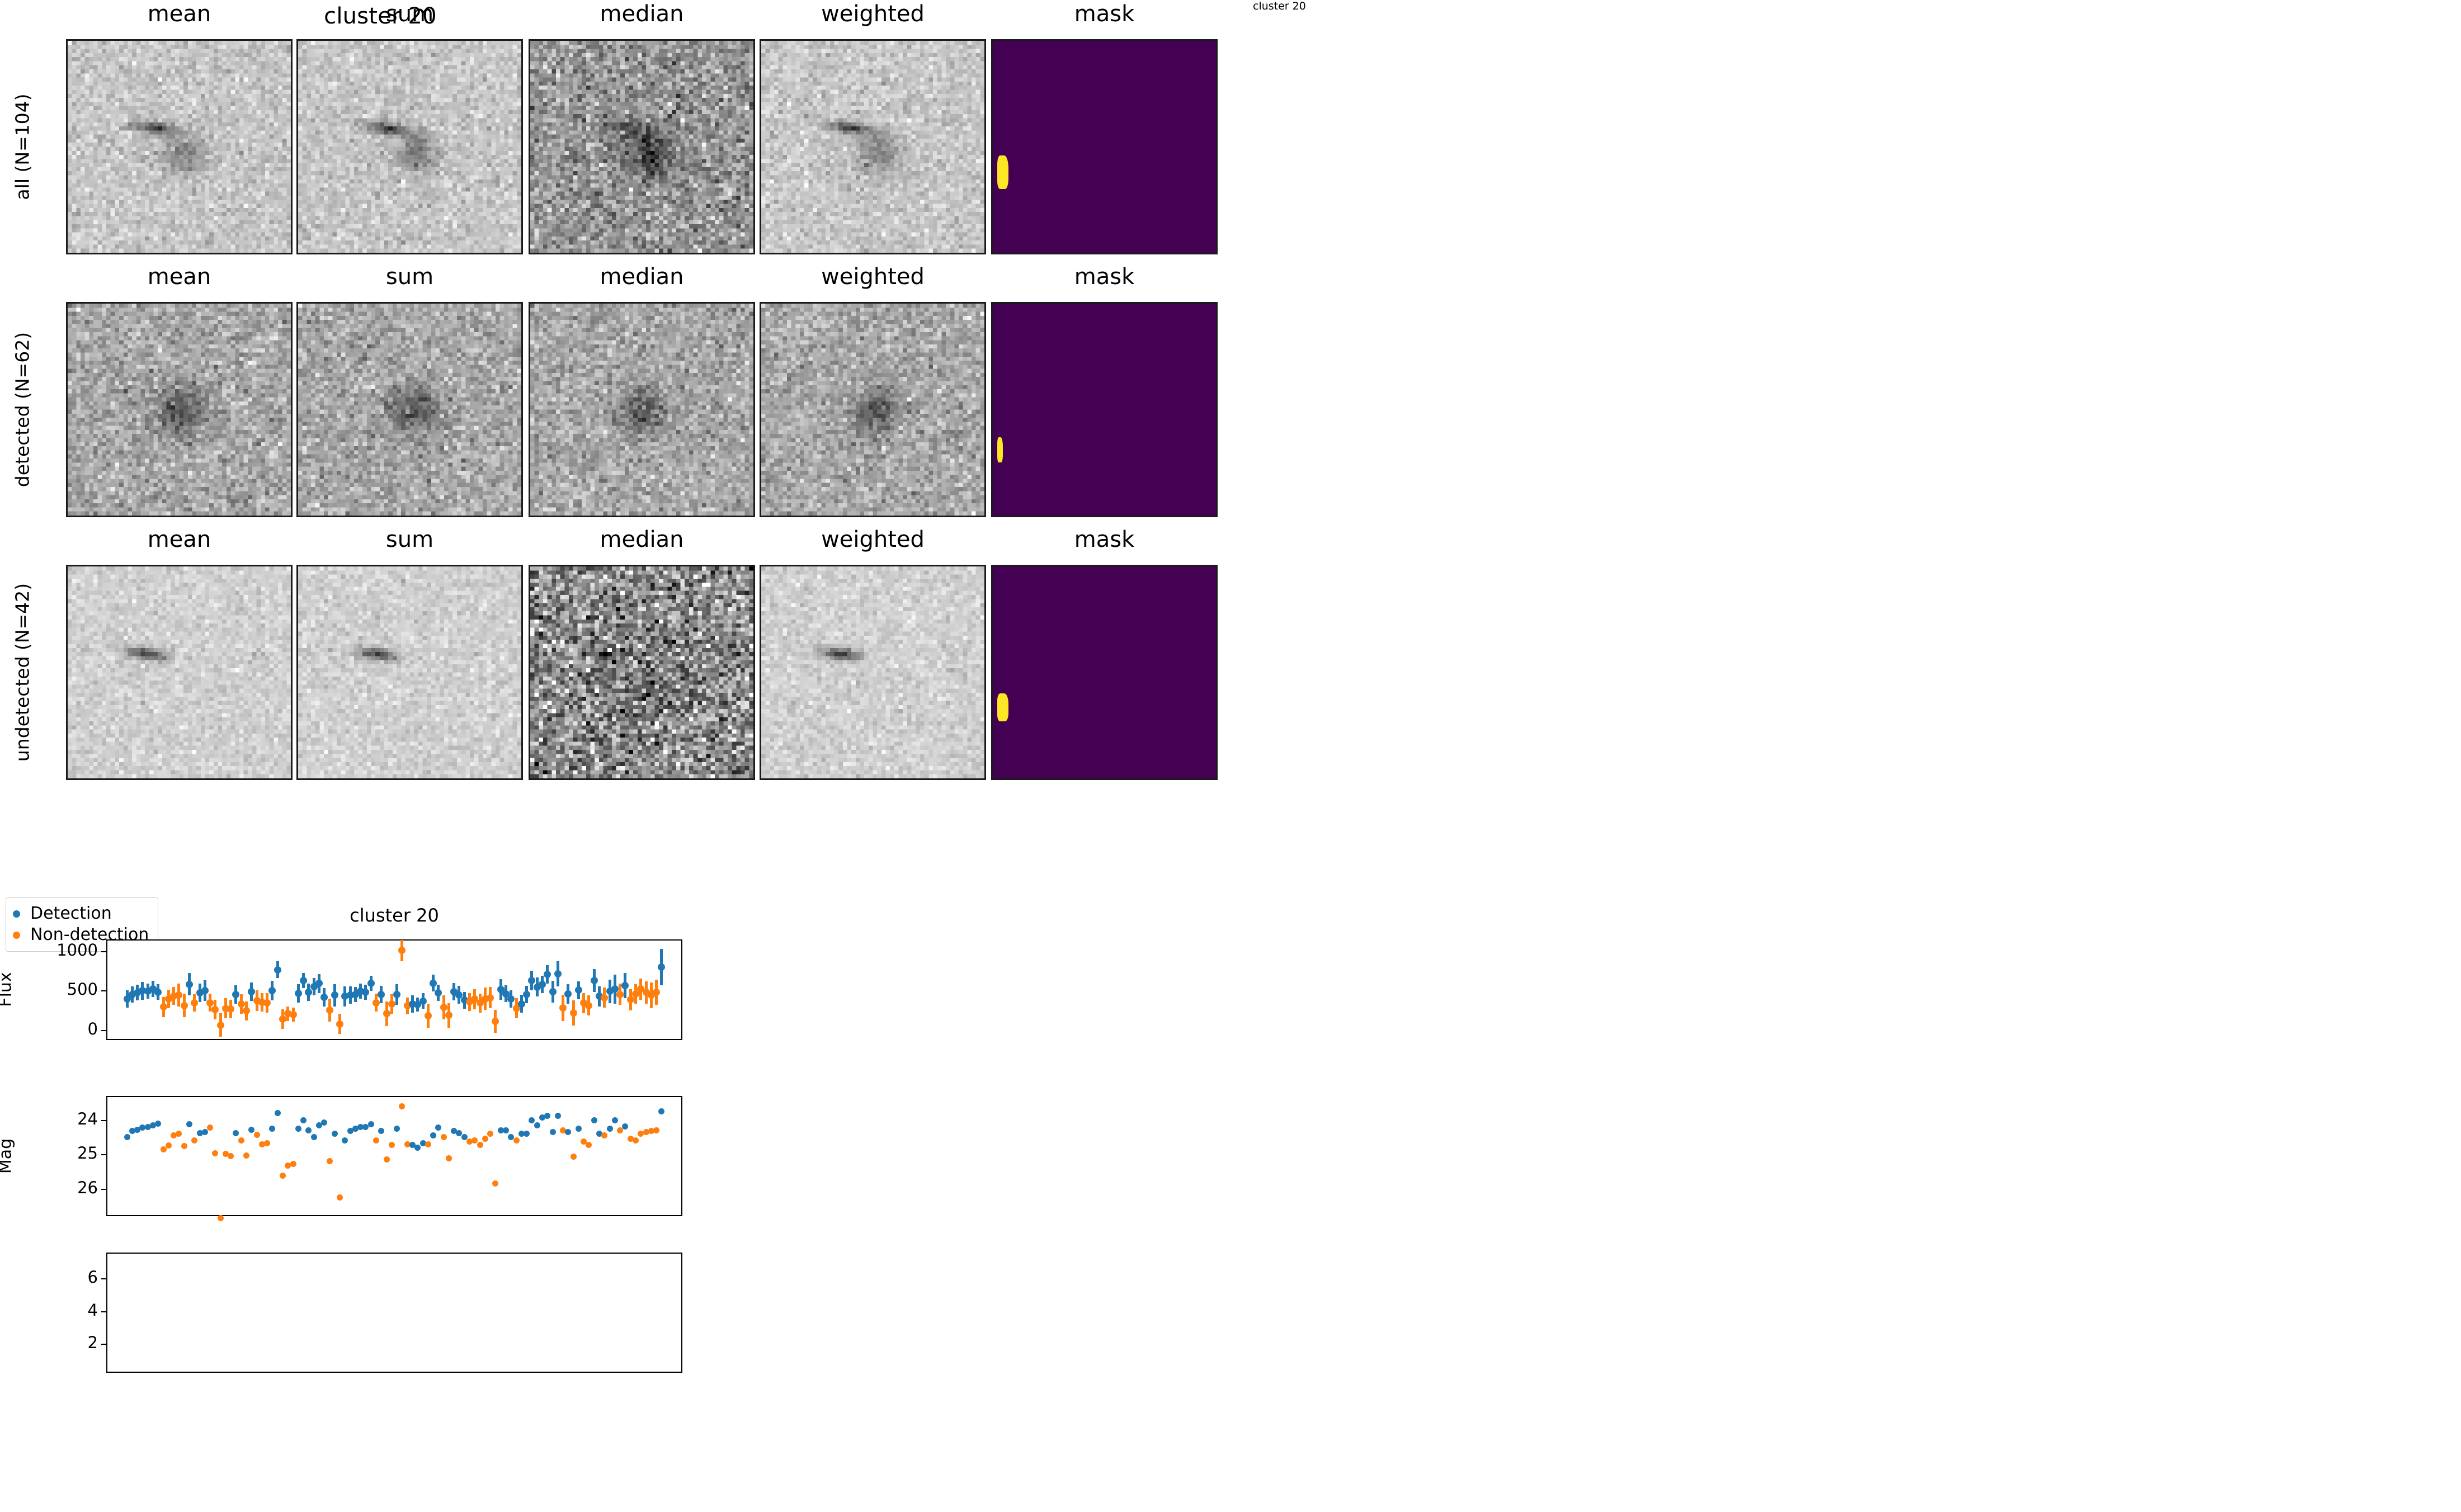  Describe the element at coordinates (8, 1156) in the screenshot. I see `y-axis-label-mag: Mag` at that location.